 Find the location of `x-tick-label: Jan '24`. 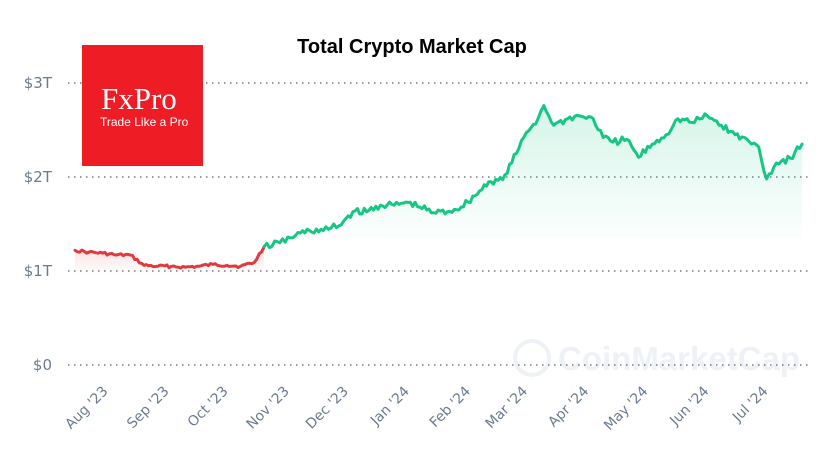

x-tick-label: Jan '24 is located at coordinates (390, 406).